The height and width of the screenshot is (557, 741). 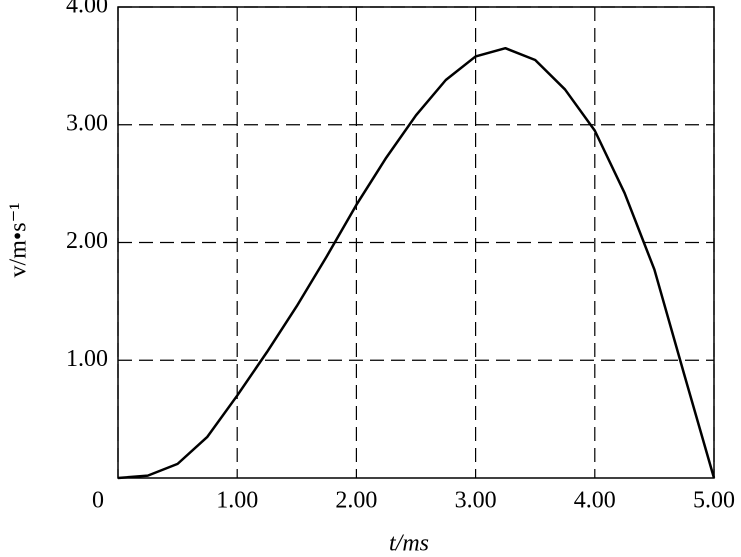 I want to click on y-tick-label: 2.00, so click(x=87, y=241).